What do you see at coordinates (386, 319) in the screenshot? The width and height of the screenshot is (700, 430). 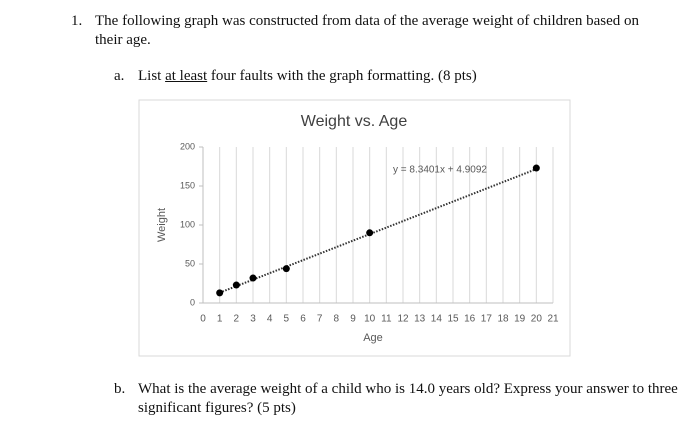 I see `x-tick-label: 11` at bounding box center [386, 319].